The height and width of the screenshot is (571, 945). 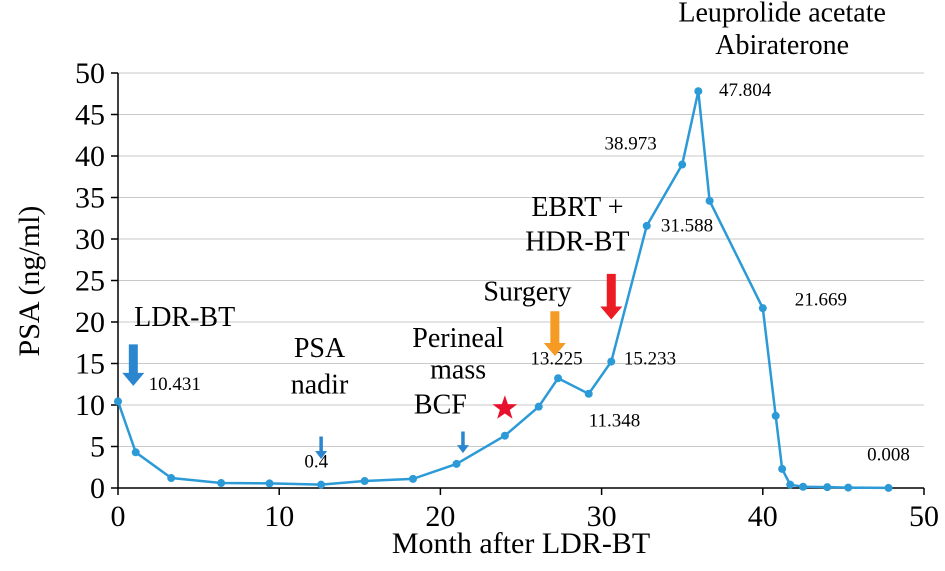 I want to click on y-tick-label: 5, so click(x=97, y=447).